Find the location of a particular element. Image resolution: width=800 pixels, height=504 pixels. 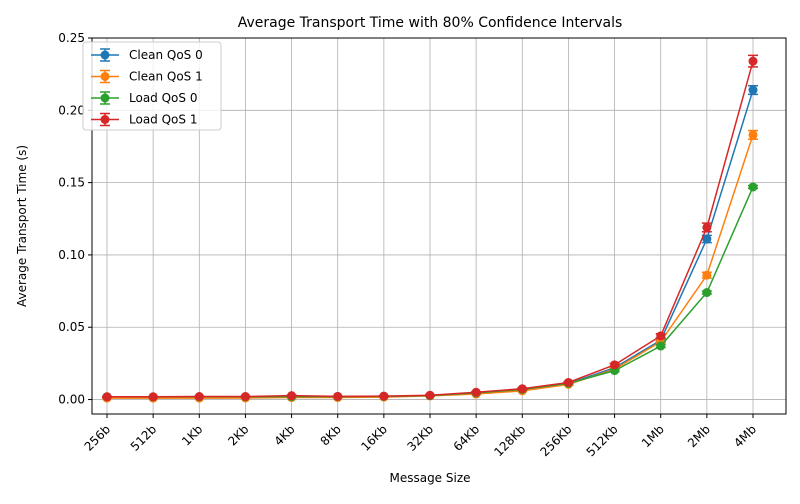

x-tick-label: 32Kb is located at coordinates (420, 438).